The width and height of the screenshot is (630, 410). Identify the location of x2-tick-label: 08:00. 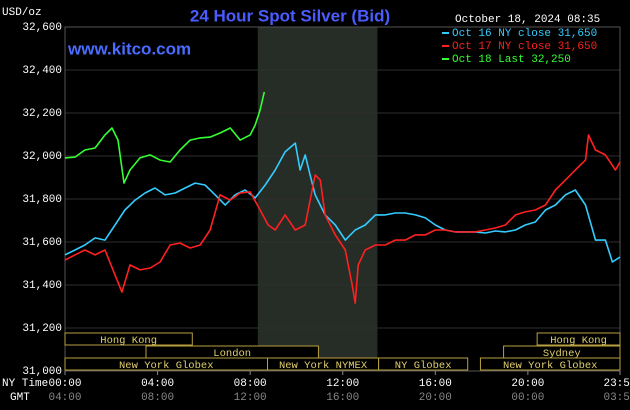
(157, 398).